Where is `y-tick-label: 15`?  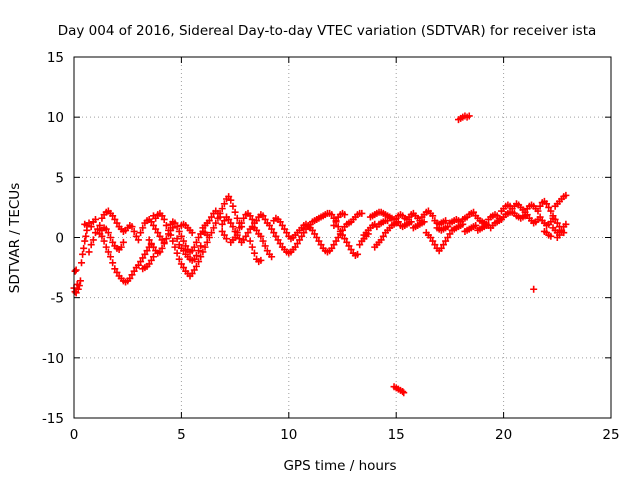
y-tick-label: 15 is located at coordinates (55, 58).